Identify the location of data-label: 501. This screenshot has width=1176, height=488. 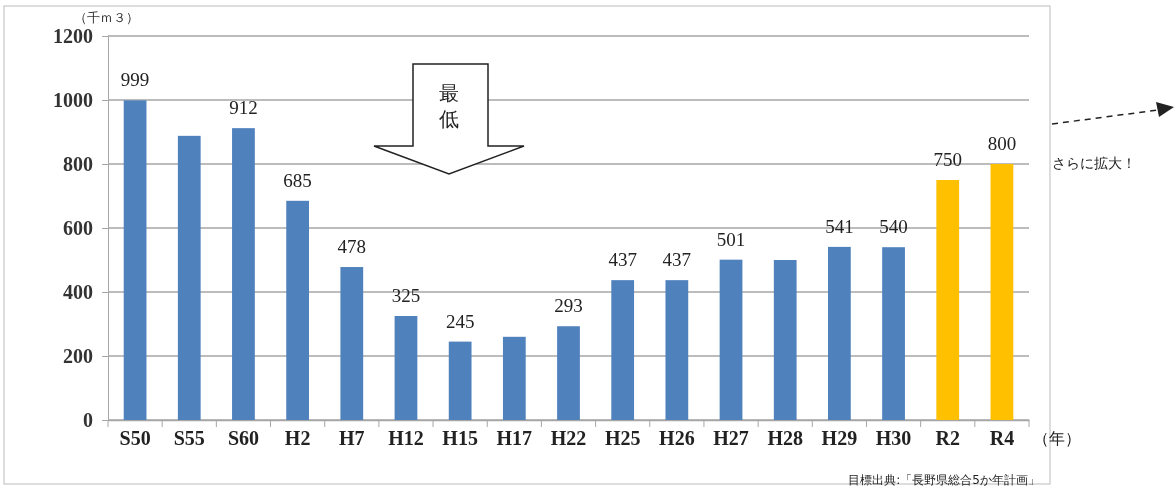
(731, 239).